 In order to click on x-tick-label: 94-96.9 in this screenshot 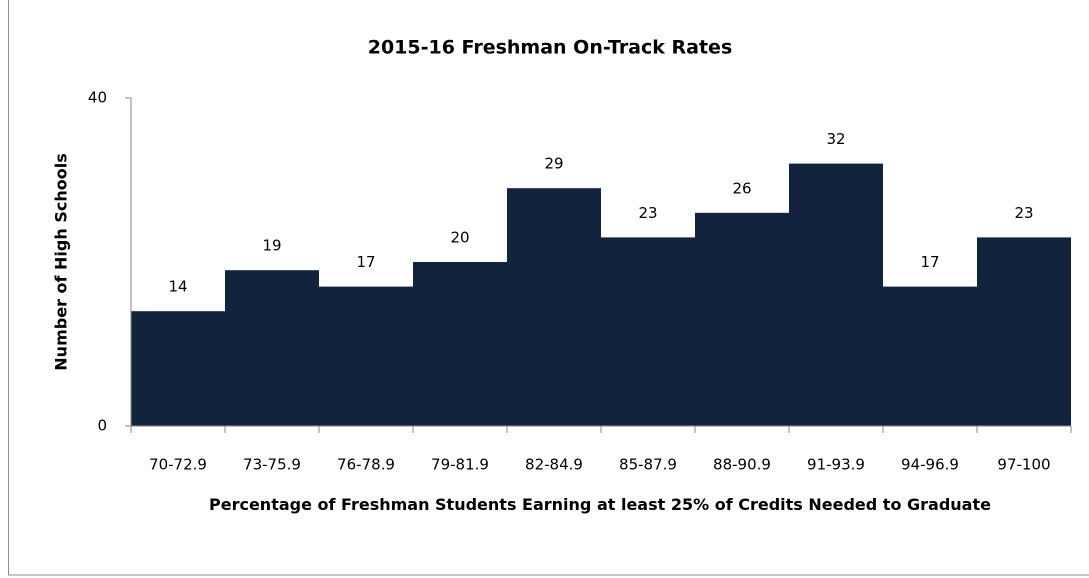, I will do `click(930, 465)`.